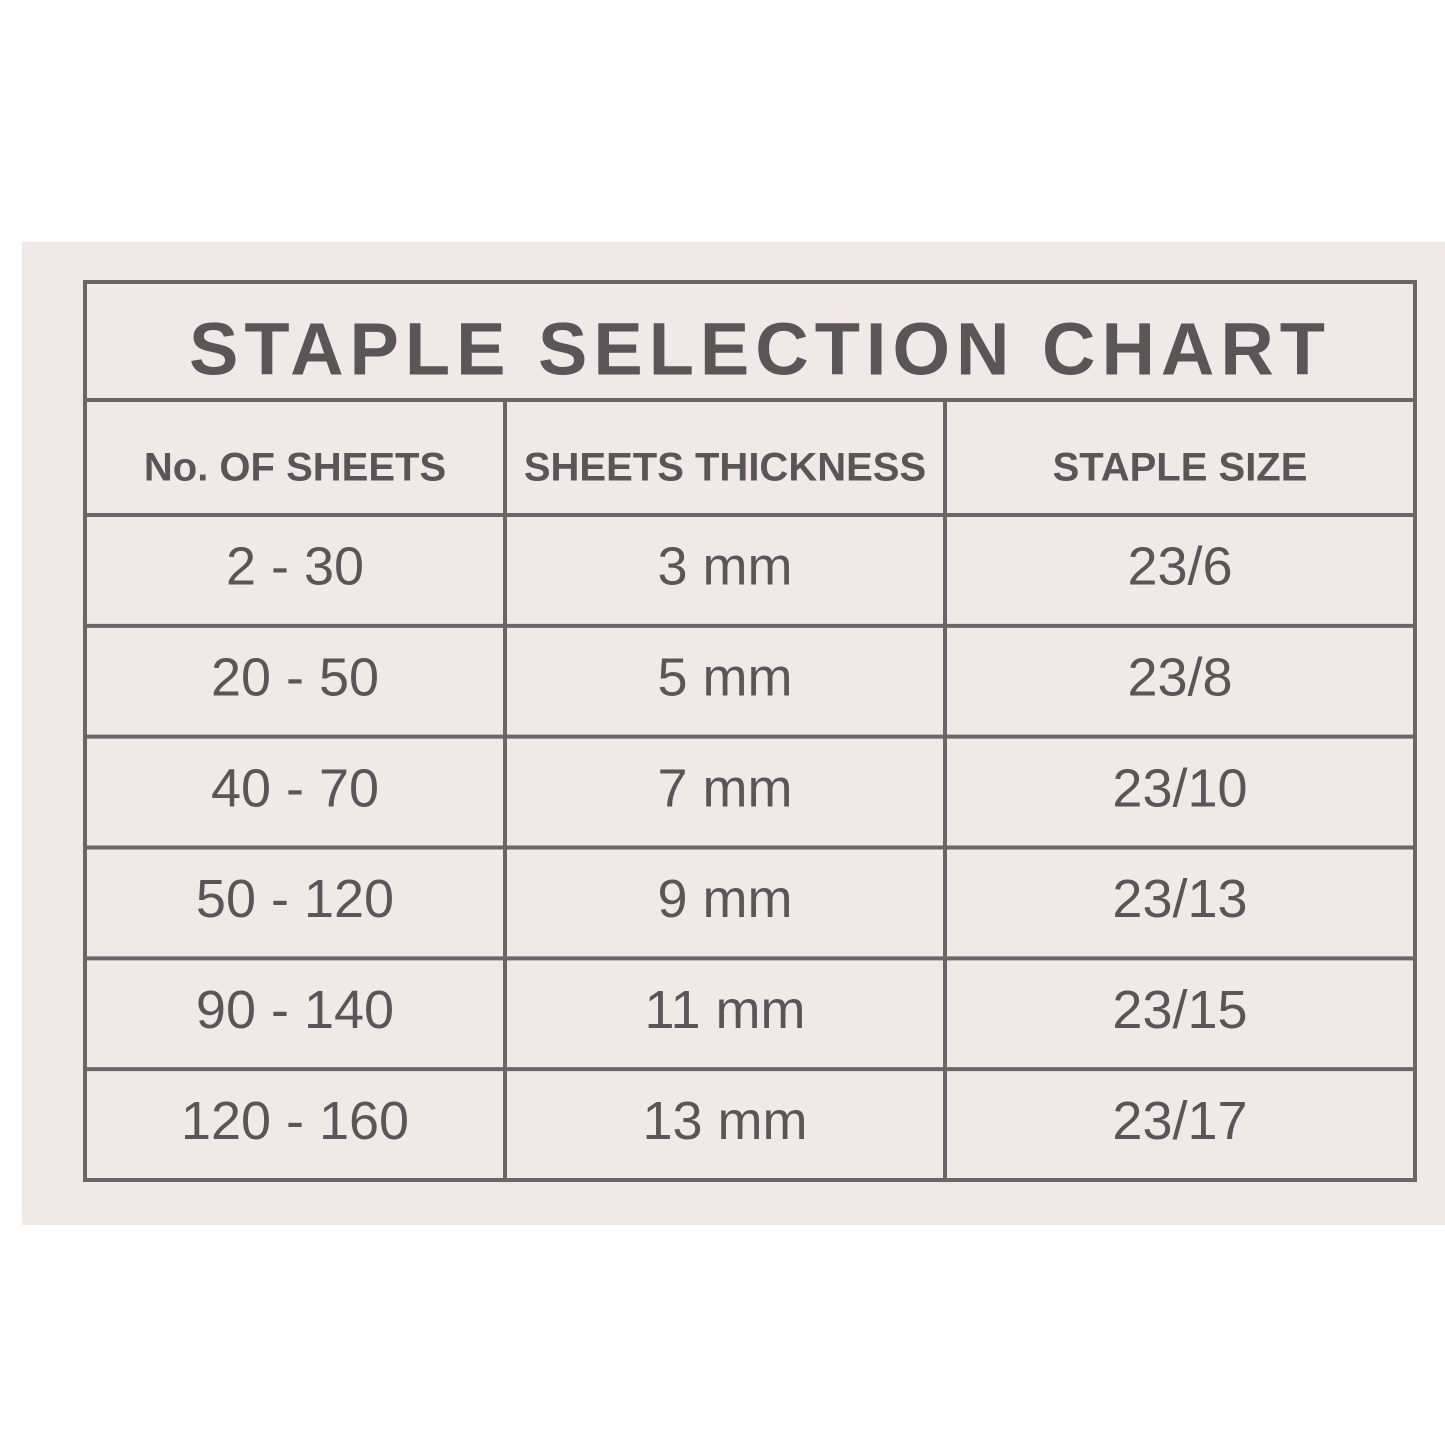  What do you see at coordinates (760, 349) in the screenshot?
I see `table-title: STAPLE SELECTION CHART` at bounding box center [760, 349].